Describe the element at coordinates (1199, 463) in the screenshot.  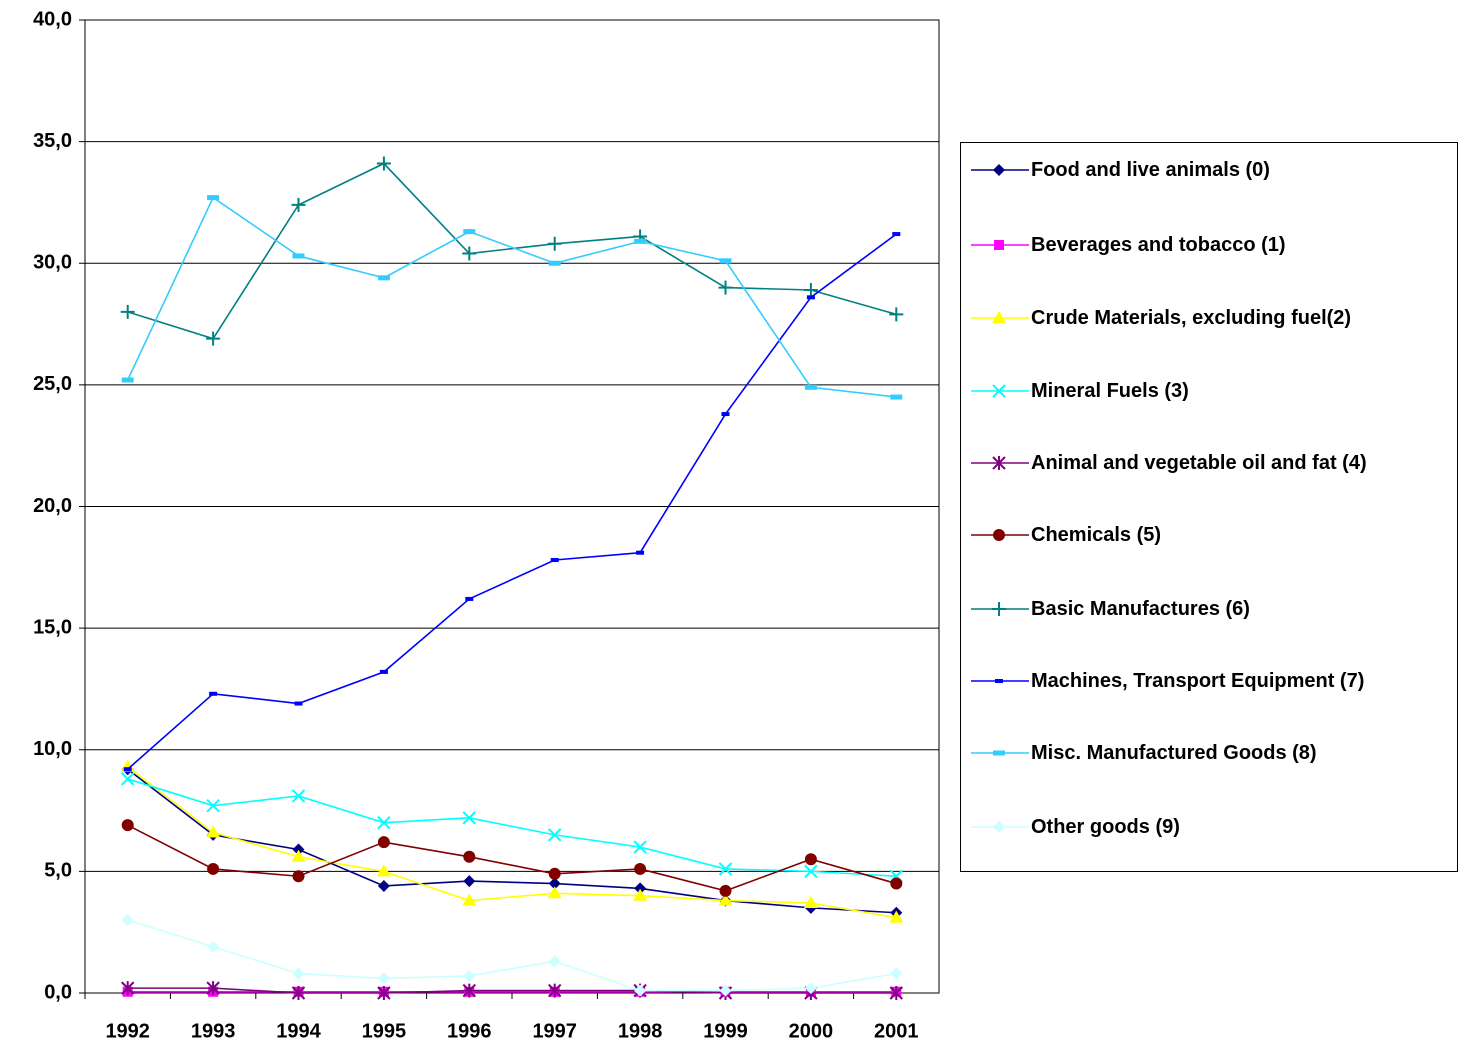
I see `legend-label: Animal and vegetable oil and fat (4)` at that location.